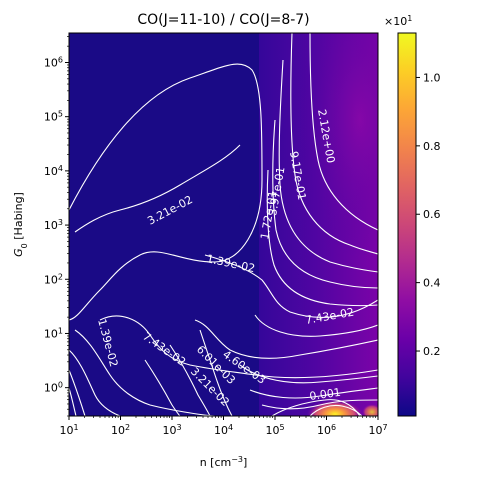 This screenshot has width=479, height=481. Describe the element at coordinates (216, 462) in the screenshot. I see `x-axis-label-prefix: n [cm` at that location.